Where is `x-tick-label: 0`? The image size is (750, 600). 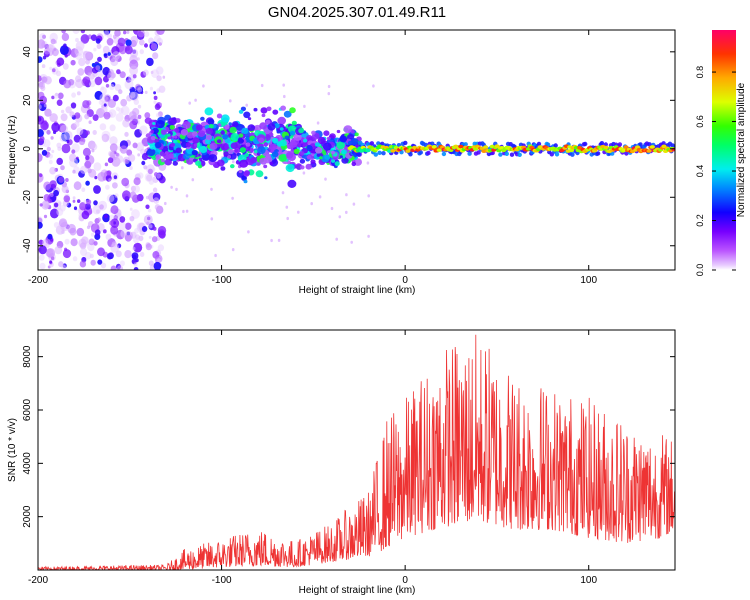 x-tick-label: 0 is located at coordinates (405, 580).